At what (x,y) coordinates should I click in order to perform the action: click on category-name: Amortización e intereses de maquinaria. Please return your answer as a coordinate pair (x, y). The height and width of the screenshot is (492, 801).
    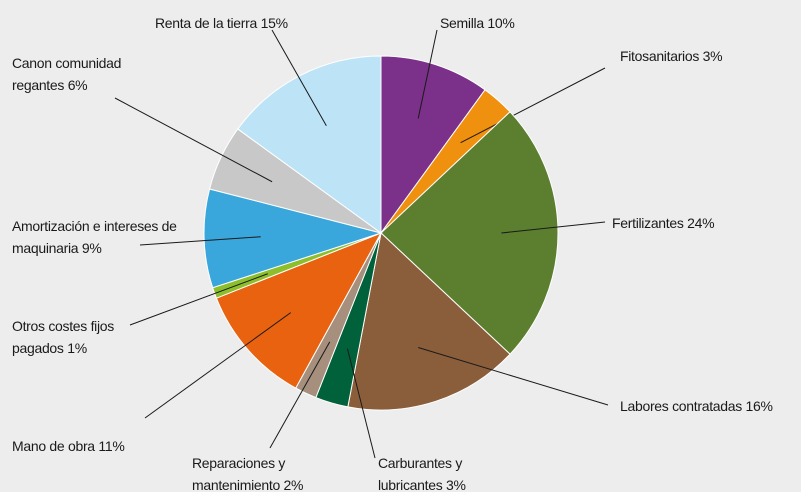
    Looking at the image, I should click on (94, 237).